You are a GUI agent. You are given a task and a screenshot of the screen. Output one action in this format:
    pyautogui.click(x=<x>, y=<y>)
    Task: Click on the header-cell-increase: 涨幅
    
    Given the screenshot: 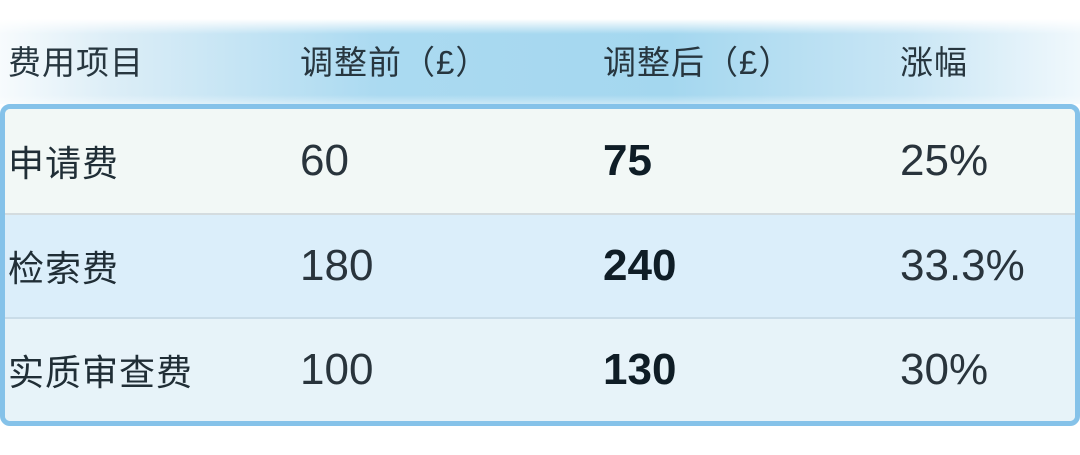 What is the action you would take?
    pyautogui.click(x=934, y=62)
    